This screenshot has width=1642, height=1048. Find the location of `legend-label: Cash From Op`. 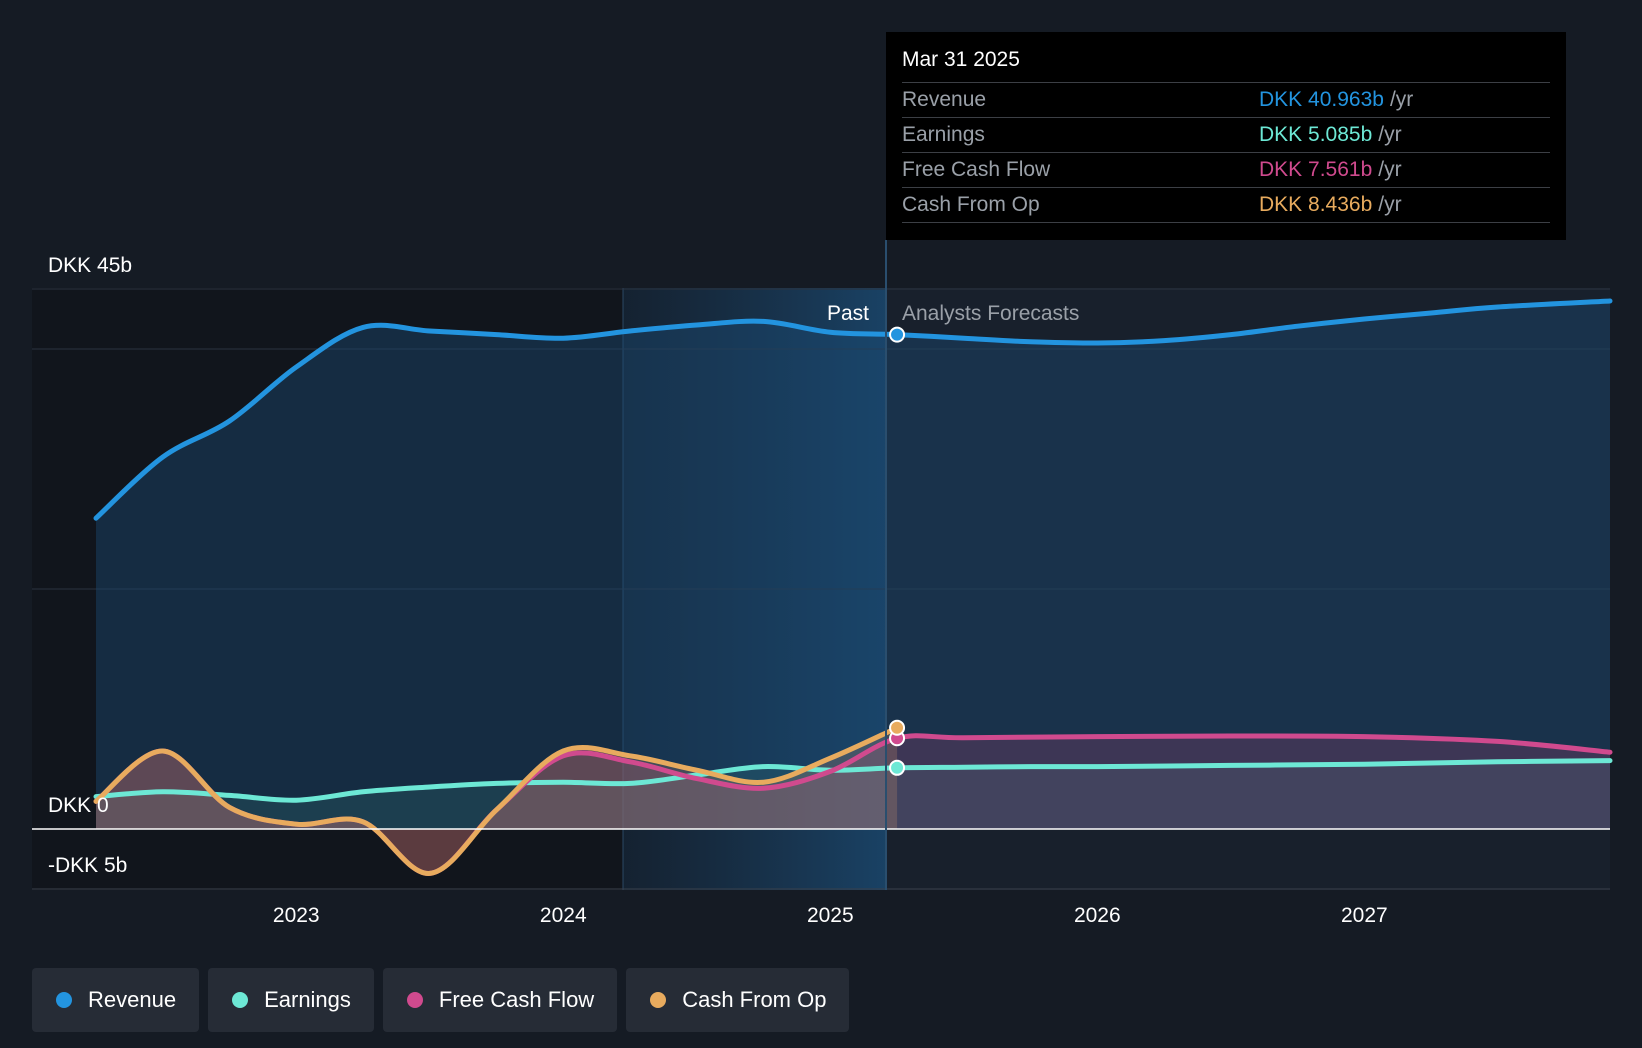

legend-label: Cash From Op is located at coordinates (754, 999).